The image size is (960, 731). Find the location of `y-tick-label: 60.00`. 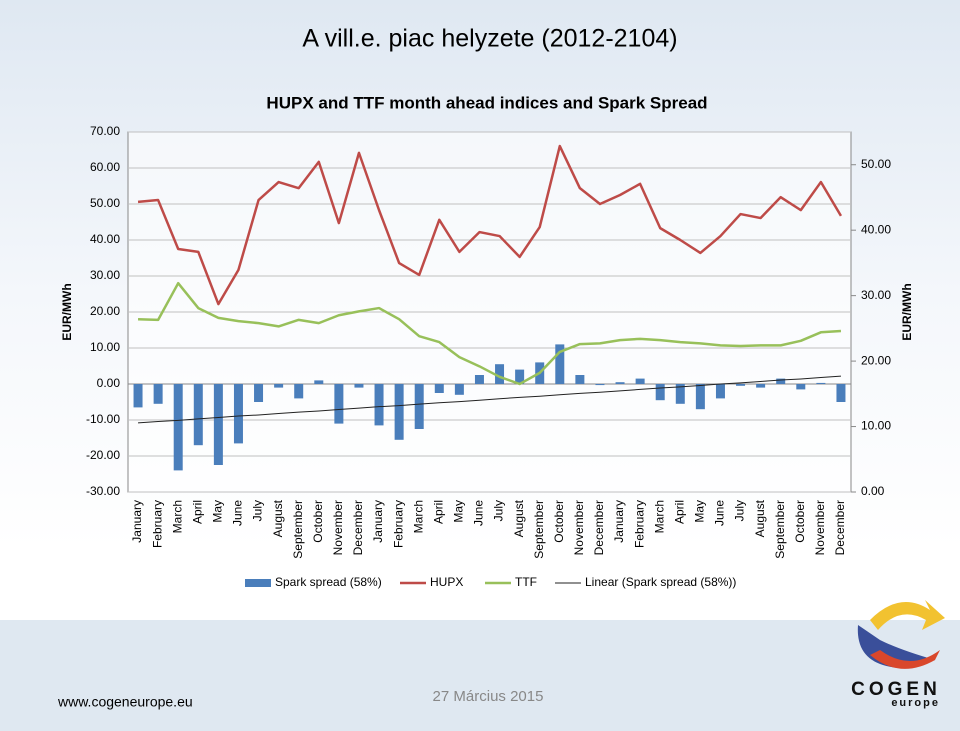

y-tick-label: 60.00 is located at coordinates (105, 167).